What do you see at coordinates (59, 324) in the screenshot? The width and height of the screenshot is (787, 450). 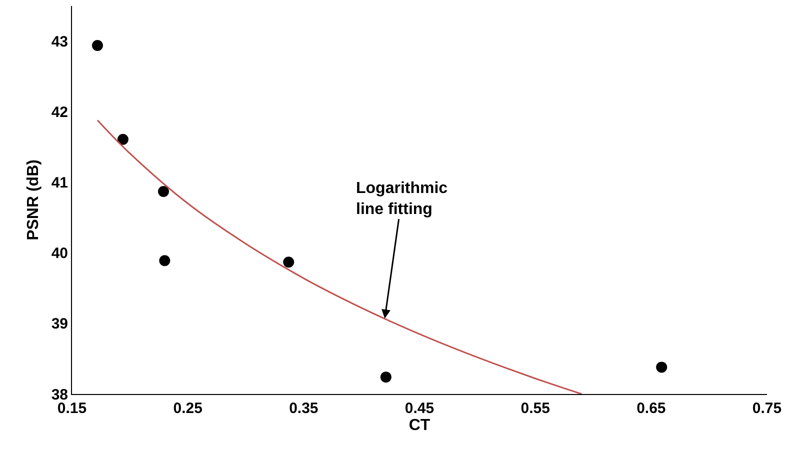 I see `y-tick-label: 39` at bounding box center [59, 324].